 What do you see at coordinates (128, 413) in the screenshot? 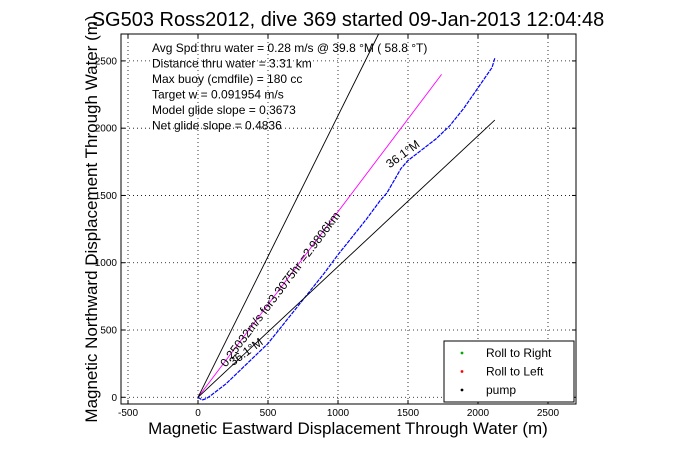
I see `x-tick-label: -500` at bounding box center [128, 413].